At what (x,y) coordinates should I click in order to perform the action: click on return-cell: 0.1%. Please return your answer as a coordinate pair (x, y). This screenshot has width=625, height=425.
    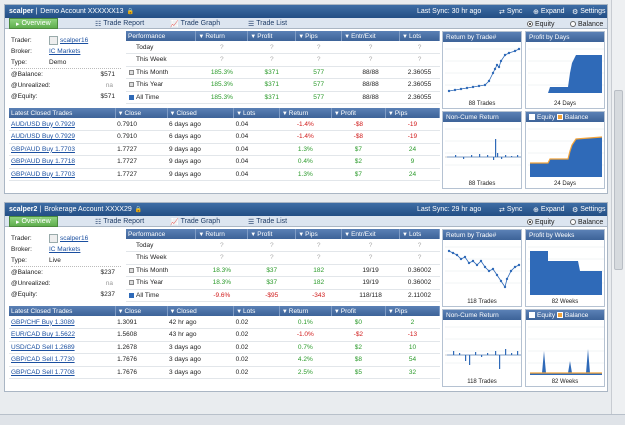
    Looking at the image, I should click on (305, 322).